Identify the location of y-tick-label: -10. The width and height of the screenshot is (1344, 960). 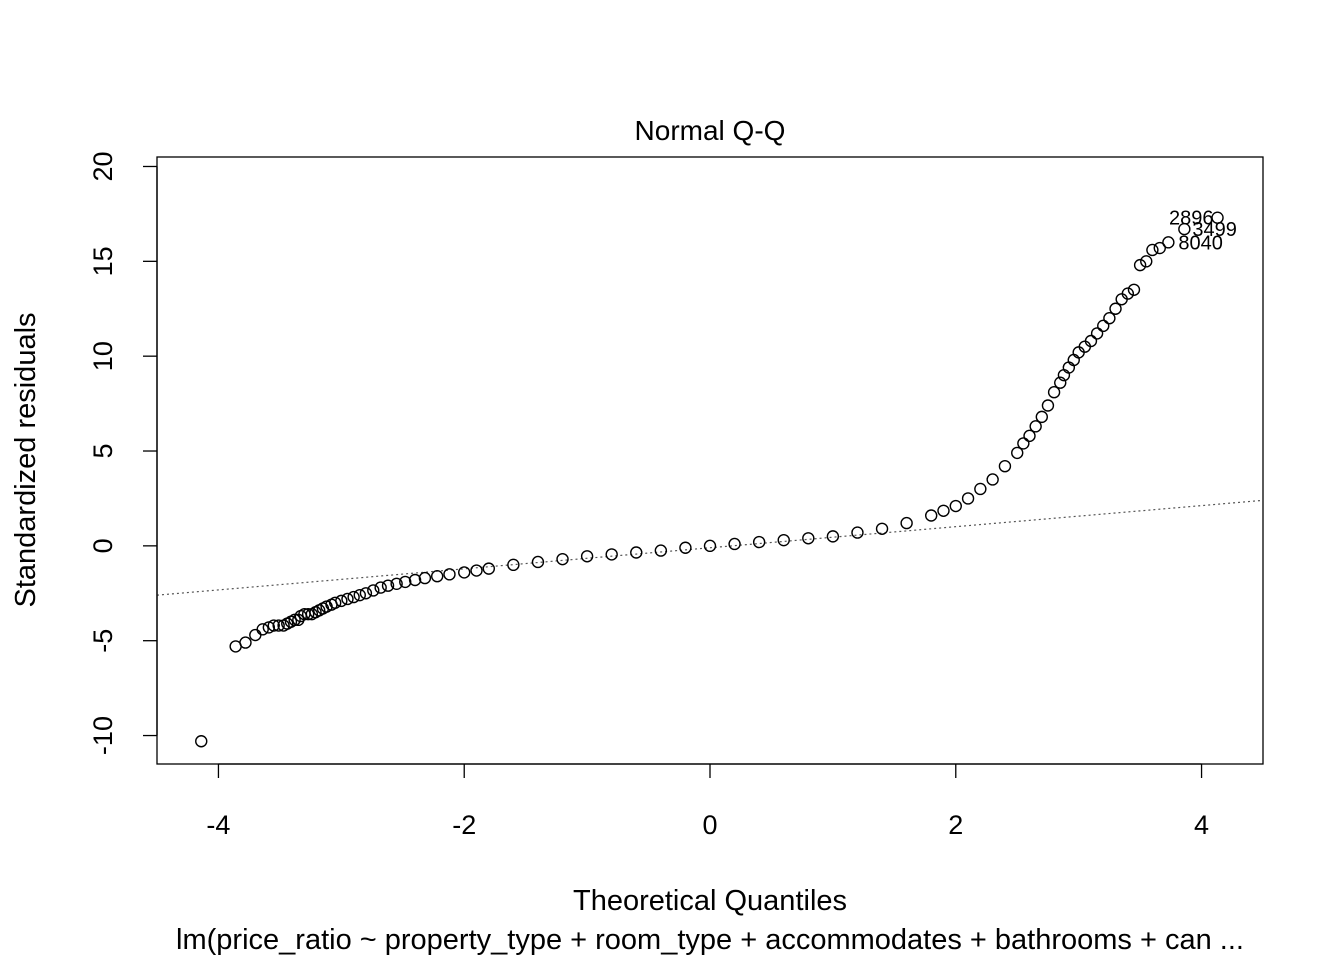
(103, 735).